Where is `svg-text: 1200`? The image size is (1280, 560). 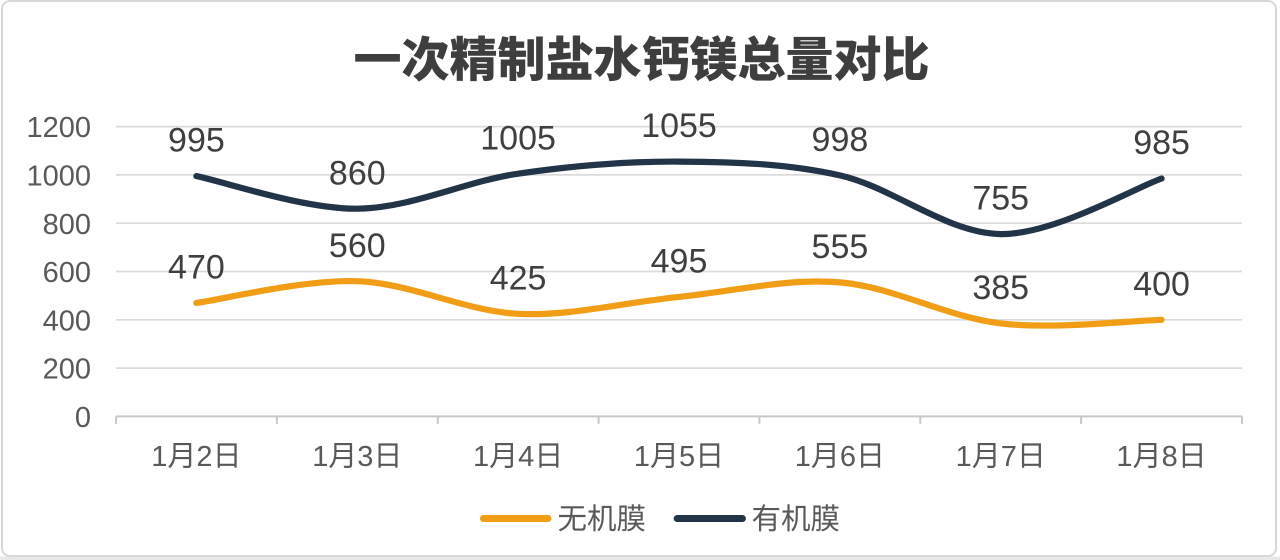 svg-text: 1200 is located at coordinates (58, 128).